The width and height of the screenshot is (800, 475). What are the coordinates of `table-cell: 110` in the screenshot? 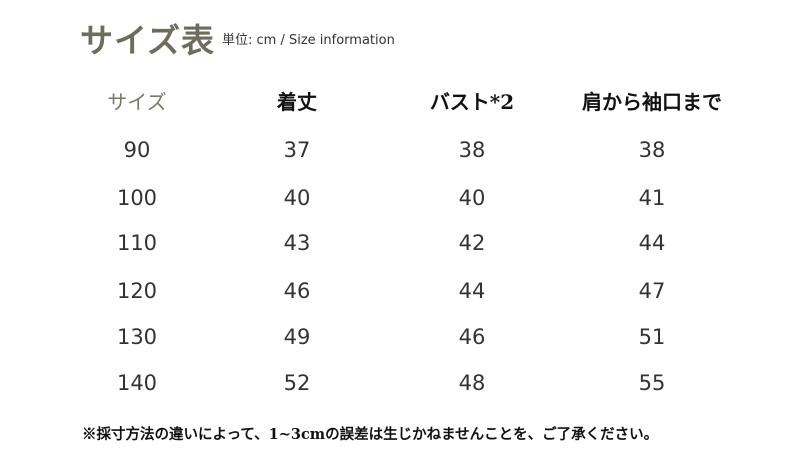 It's located at (137, 243).